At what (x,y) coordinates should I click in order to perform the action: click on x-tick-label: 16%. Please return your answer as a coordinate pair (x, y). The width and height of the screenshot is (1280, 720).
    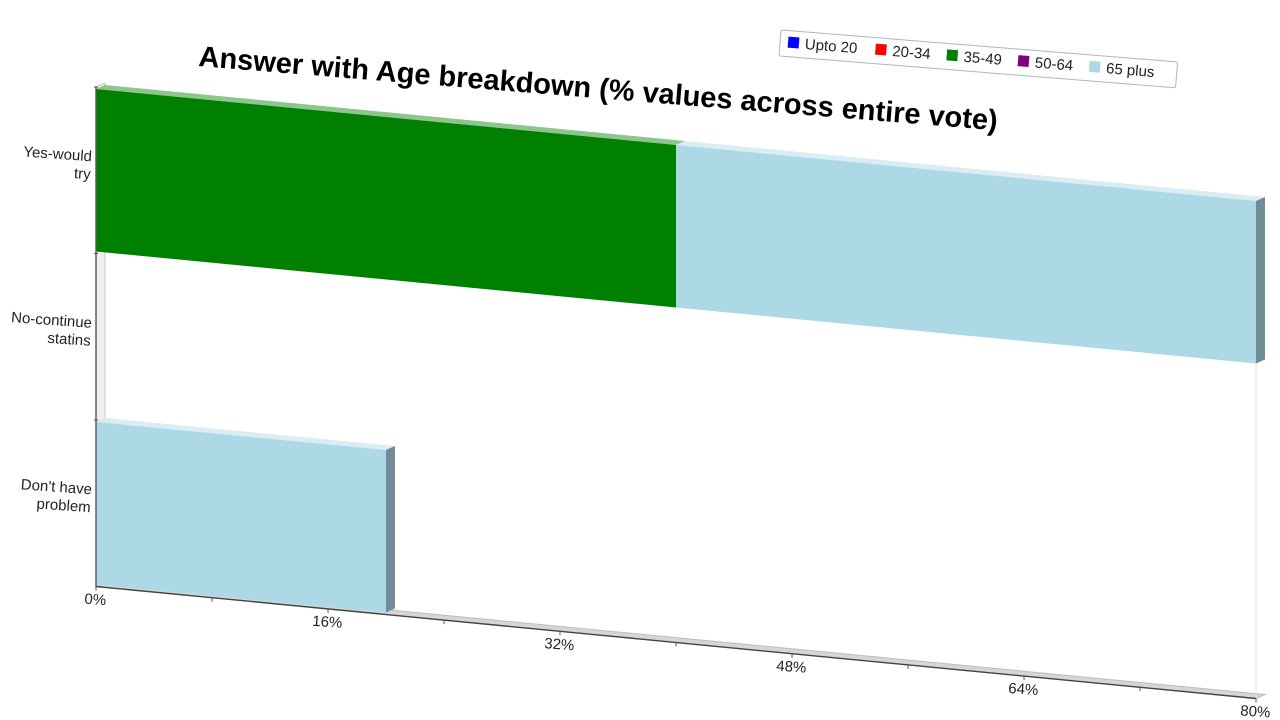
    Looking at the image, I should click on (327, 622).